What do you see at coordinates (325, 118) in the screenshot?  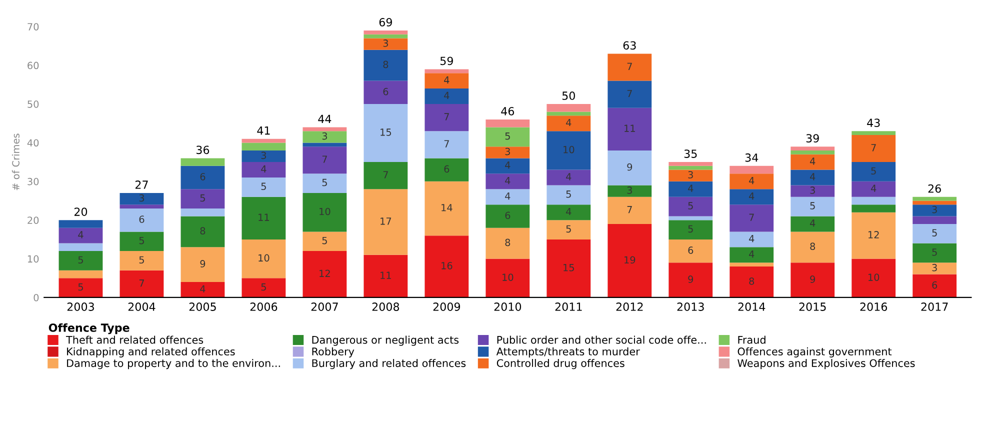 I see `total-label: 44` at bounding box center [325, 118].